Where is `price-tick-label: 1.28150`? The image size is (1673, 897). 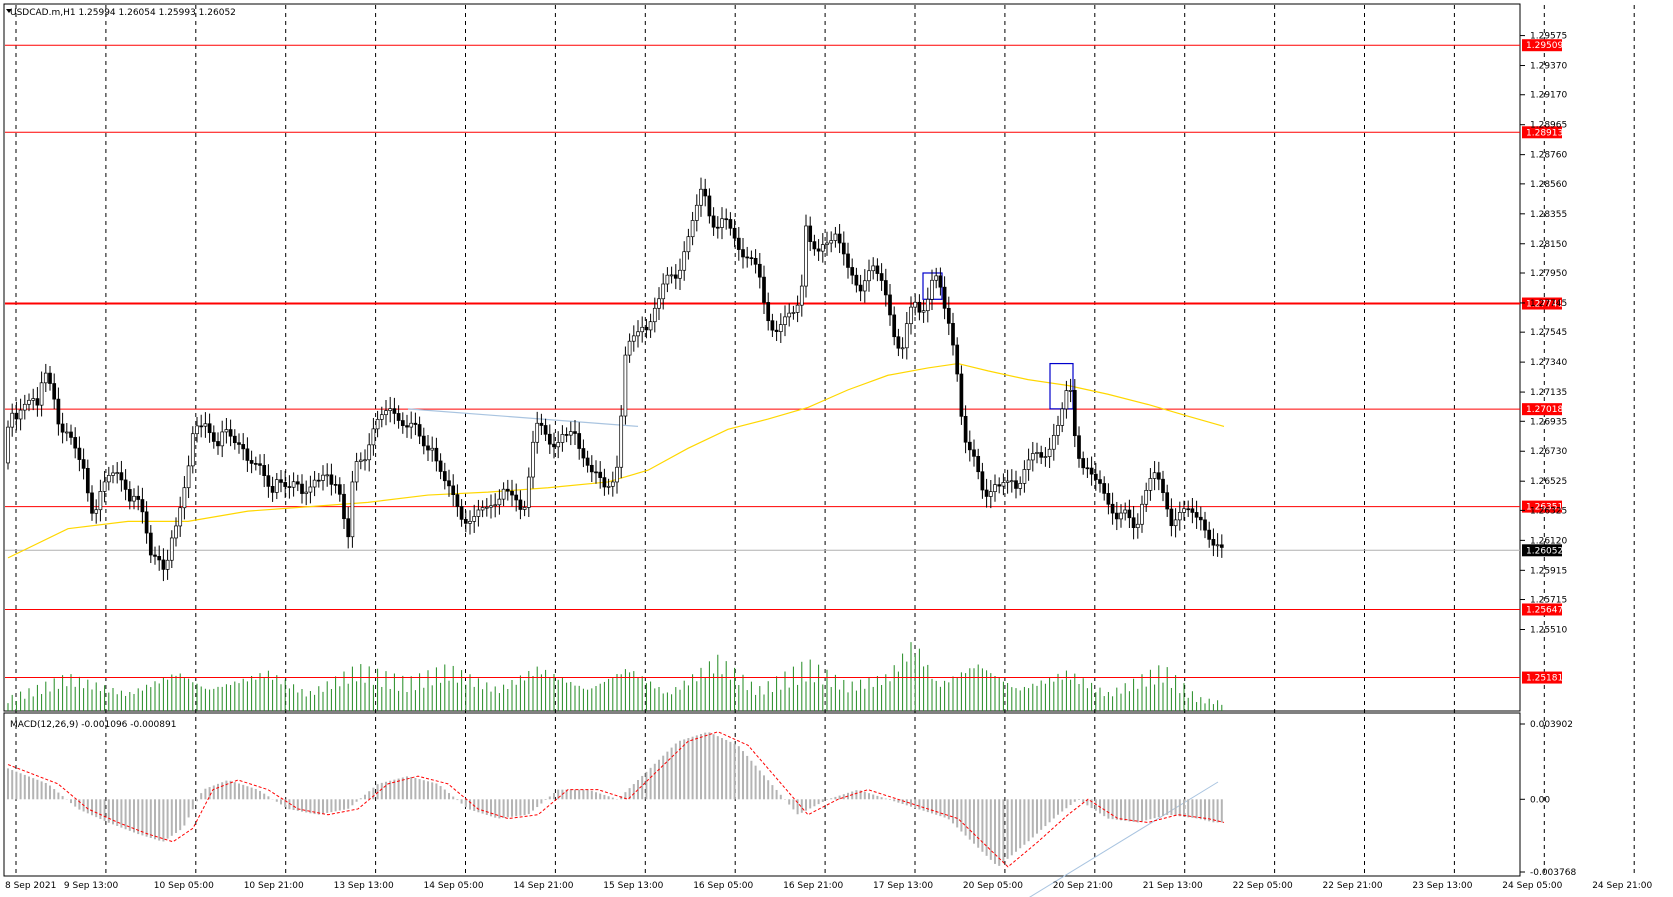 price-tick-label: 1.28150 is located at coordinates (1548, 245).